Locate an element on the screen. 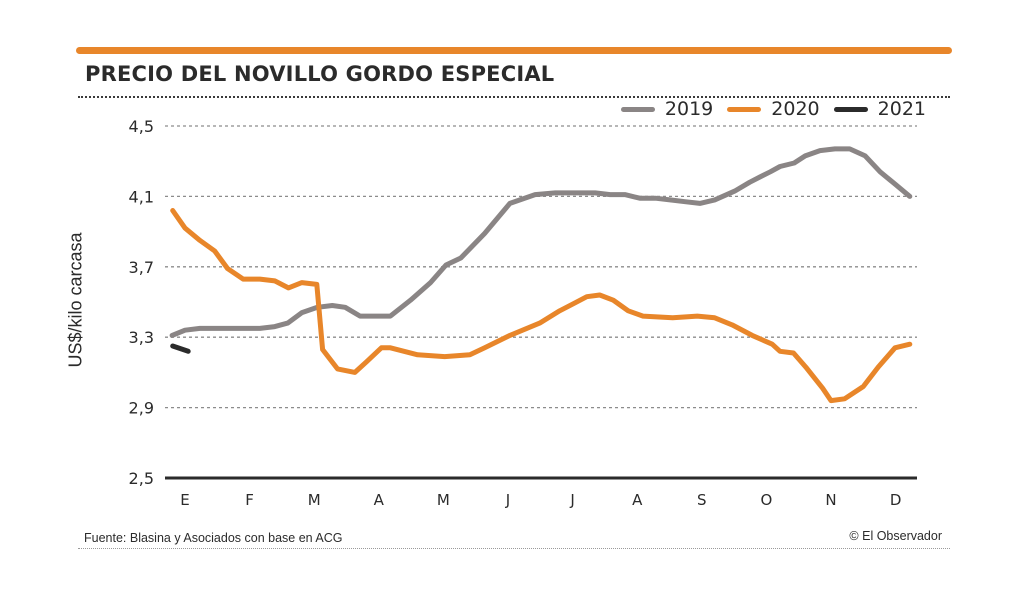 The image size is (1024, 597). x-tick-label: F is located at coordinates (249, 500).